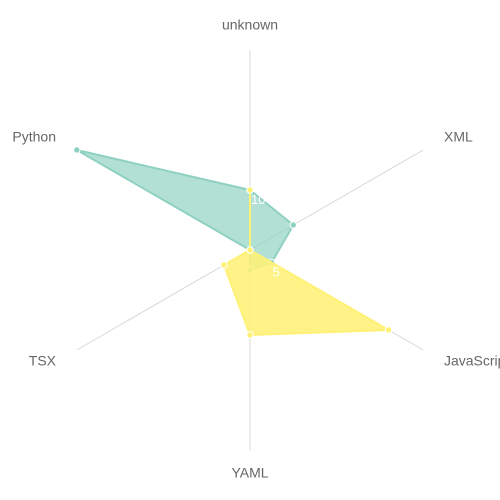  I want to click on axis-label: YAML, so click(249, 473).